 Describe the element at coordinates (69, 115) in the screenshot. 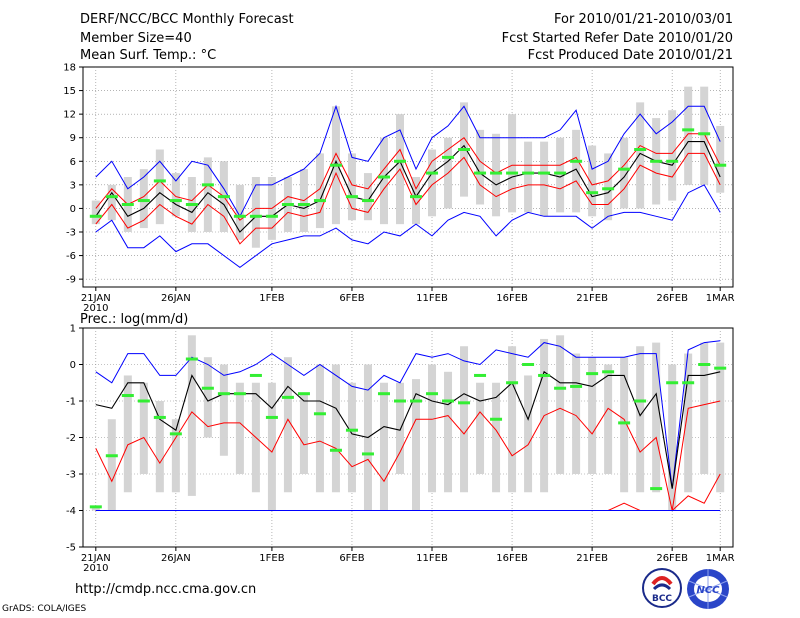

I see `temp-ytick-label: 12` at that location.